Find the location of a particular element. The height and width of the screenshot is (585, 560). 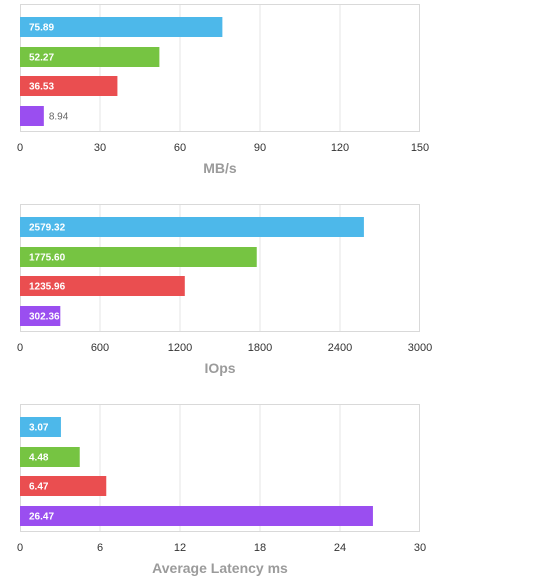

bar-value-label: 75.89 is located at coordinates (41, 28).